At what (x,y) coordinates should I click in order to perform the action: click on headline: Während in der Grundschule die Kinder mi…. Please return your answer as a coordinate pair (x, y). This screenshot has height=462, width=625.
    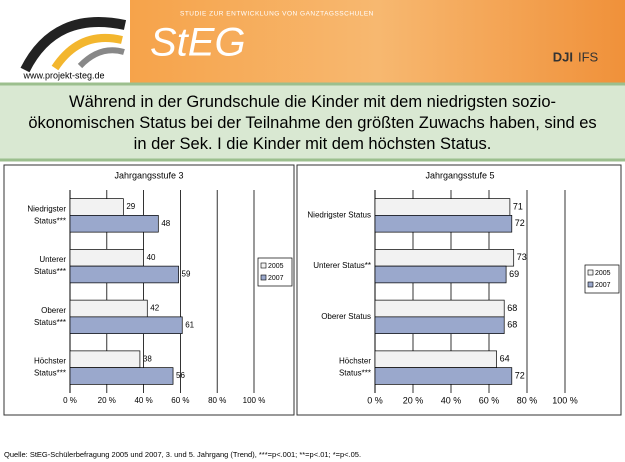
    Looking at the image, I should click on (312, 123).